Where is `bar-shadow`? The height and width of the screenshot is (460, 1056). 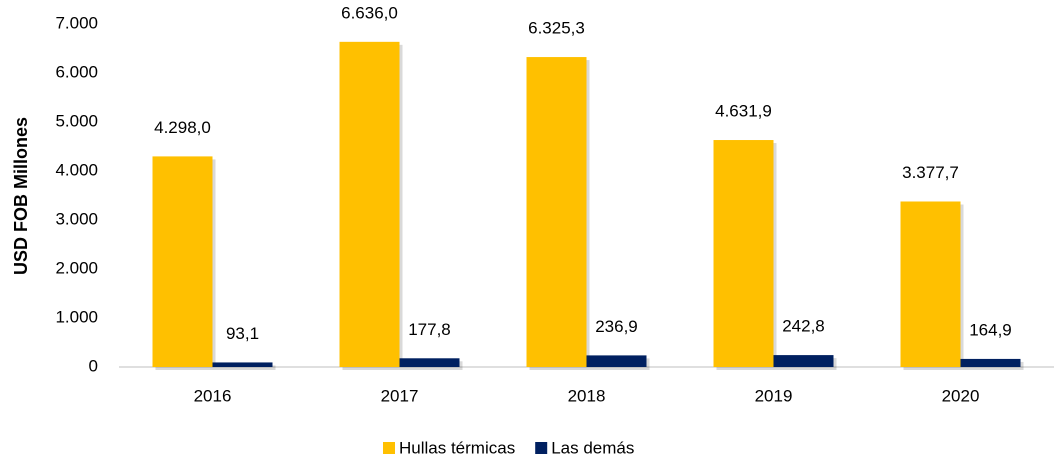
bar-shadow is located at coordinates (245, 367).